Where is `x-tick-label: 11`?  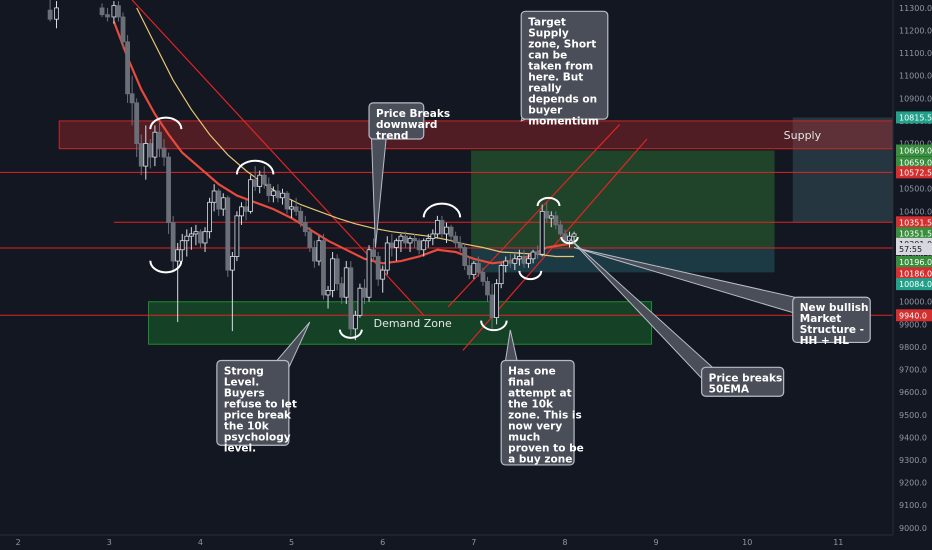 x-tick-label: 11 is located at coordinates (838, 542).